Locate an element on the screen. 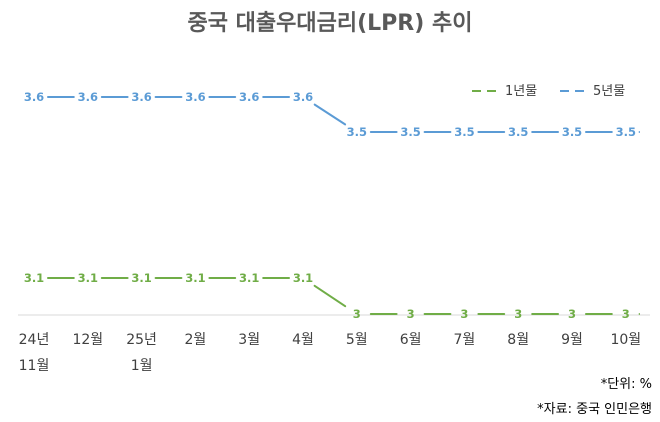 This screenshot has width=660, height=422. x-tick-label: 24년 is located at coordinates (34, 340).